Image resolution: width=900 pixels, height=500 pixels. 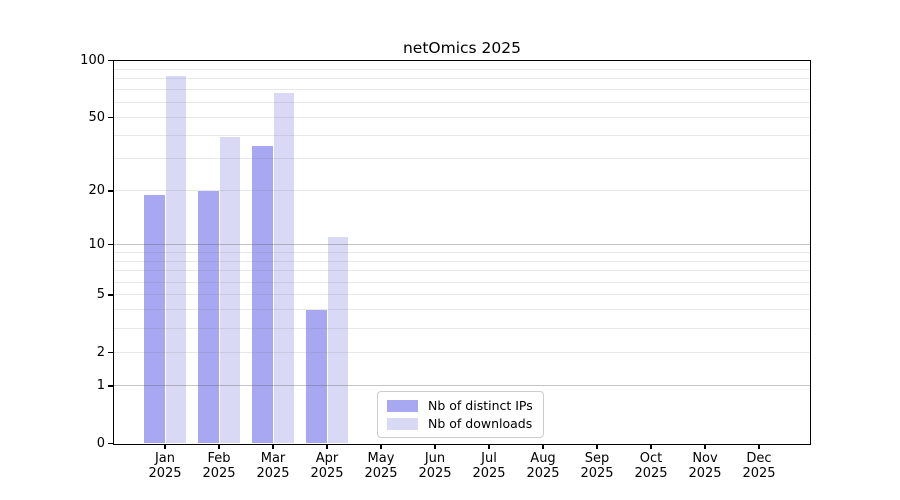 What do you see at coordinates (327, 458) in the screenshot?
I see `x-tick-month: Apr` at bounding box center [327, 458].